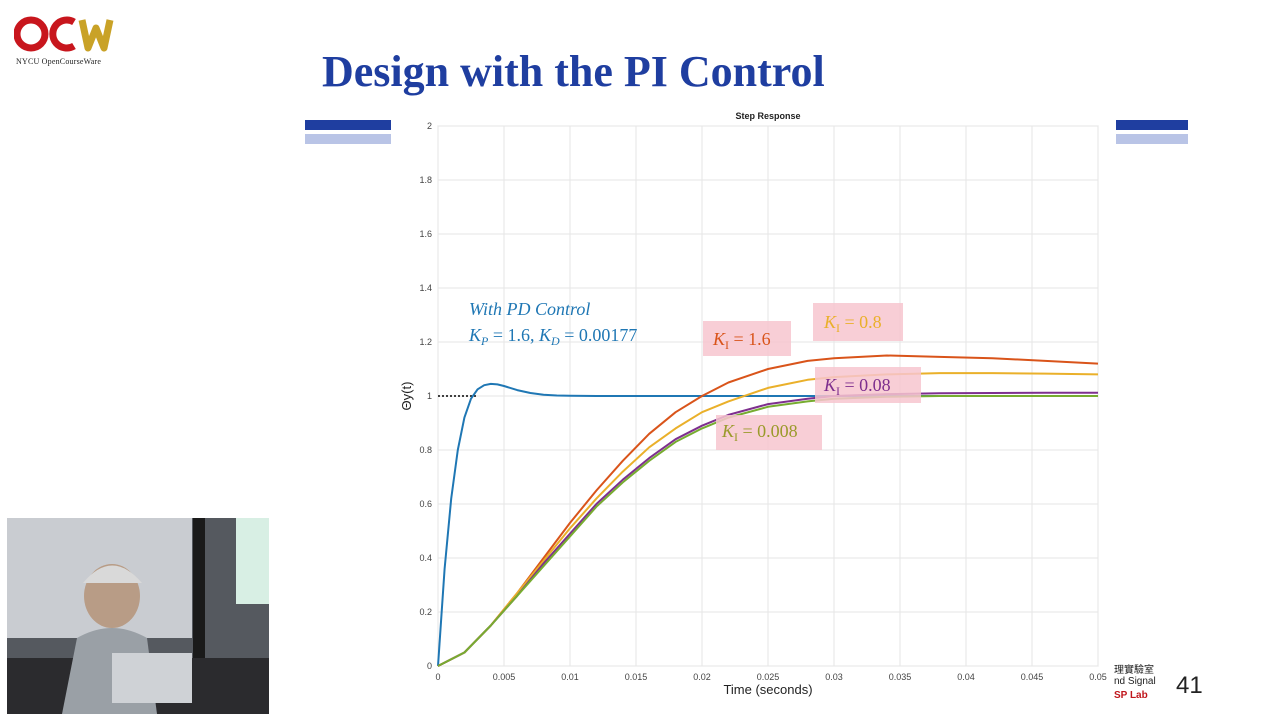 The width and height of the screenshot is (1280, 720). Describe the element at coordinates (767, 689) in the screenshot. I see `x-axis-label: Time (seconds)` at that location.